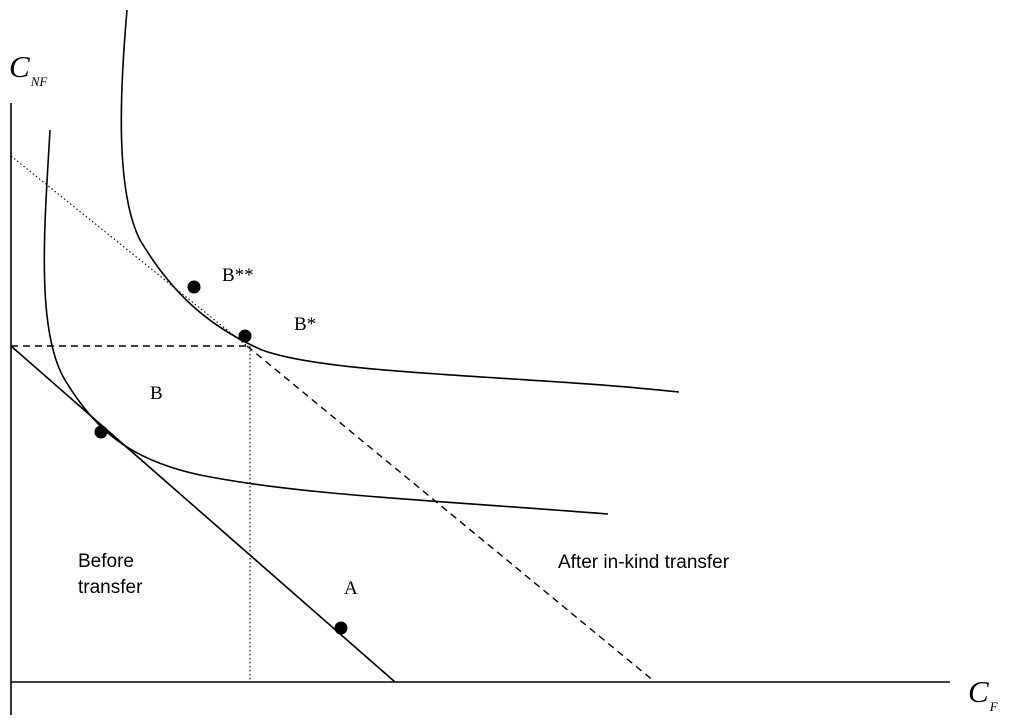  Describe the element at coordinates (341, 628) in the screenshot. I see `point-a-marker` at that location.